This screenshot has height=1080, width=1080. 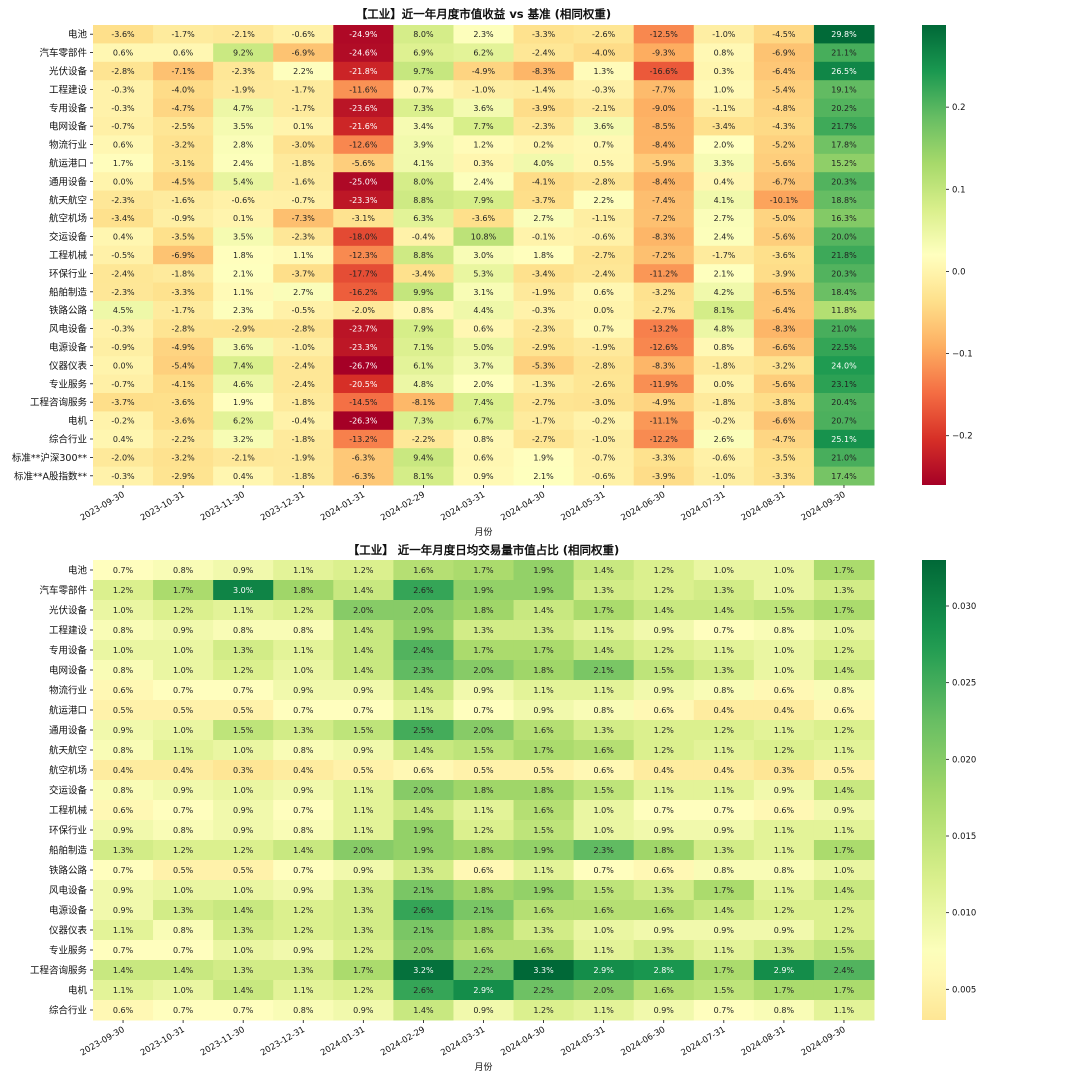 What do you see at coordinates (184, 200) in the screenshot?
I see `cell-value-label: -1.6%` at bounding box center [184, 200].